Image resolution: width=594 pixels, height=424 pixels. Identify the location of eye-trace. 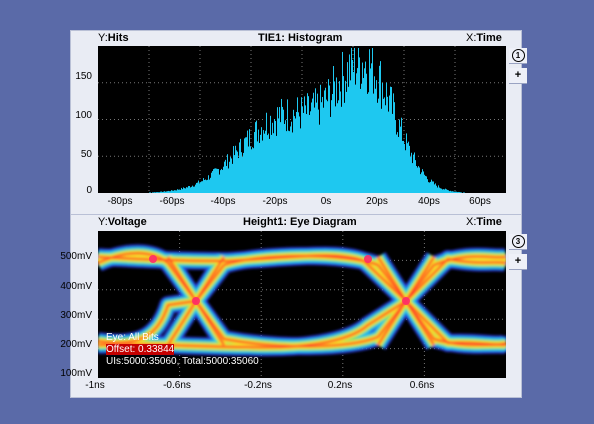
(302, 323).